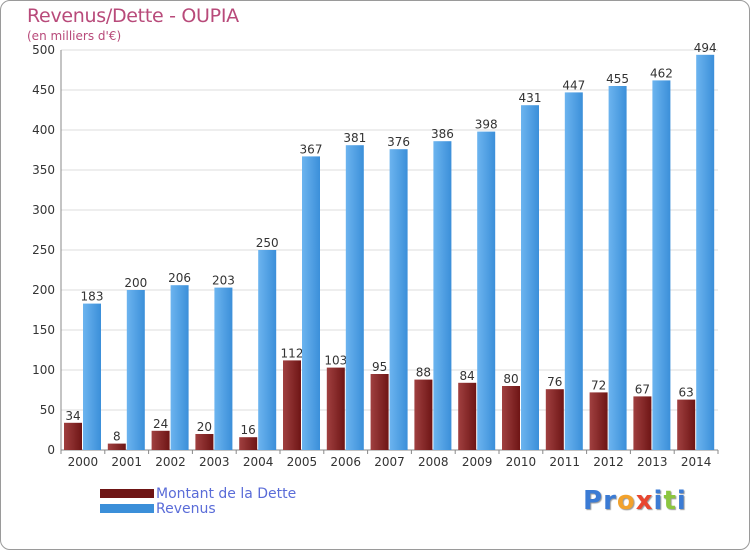  Describe the element at coordinates (379, 367) in the screenshot. I see `data-label-debt: 95` at that location.